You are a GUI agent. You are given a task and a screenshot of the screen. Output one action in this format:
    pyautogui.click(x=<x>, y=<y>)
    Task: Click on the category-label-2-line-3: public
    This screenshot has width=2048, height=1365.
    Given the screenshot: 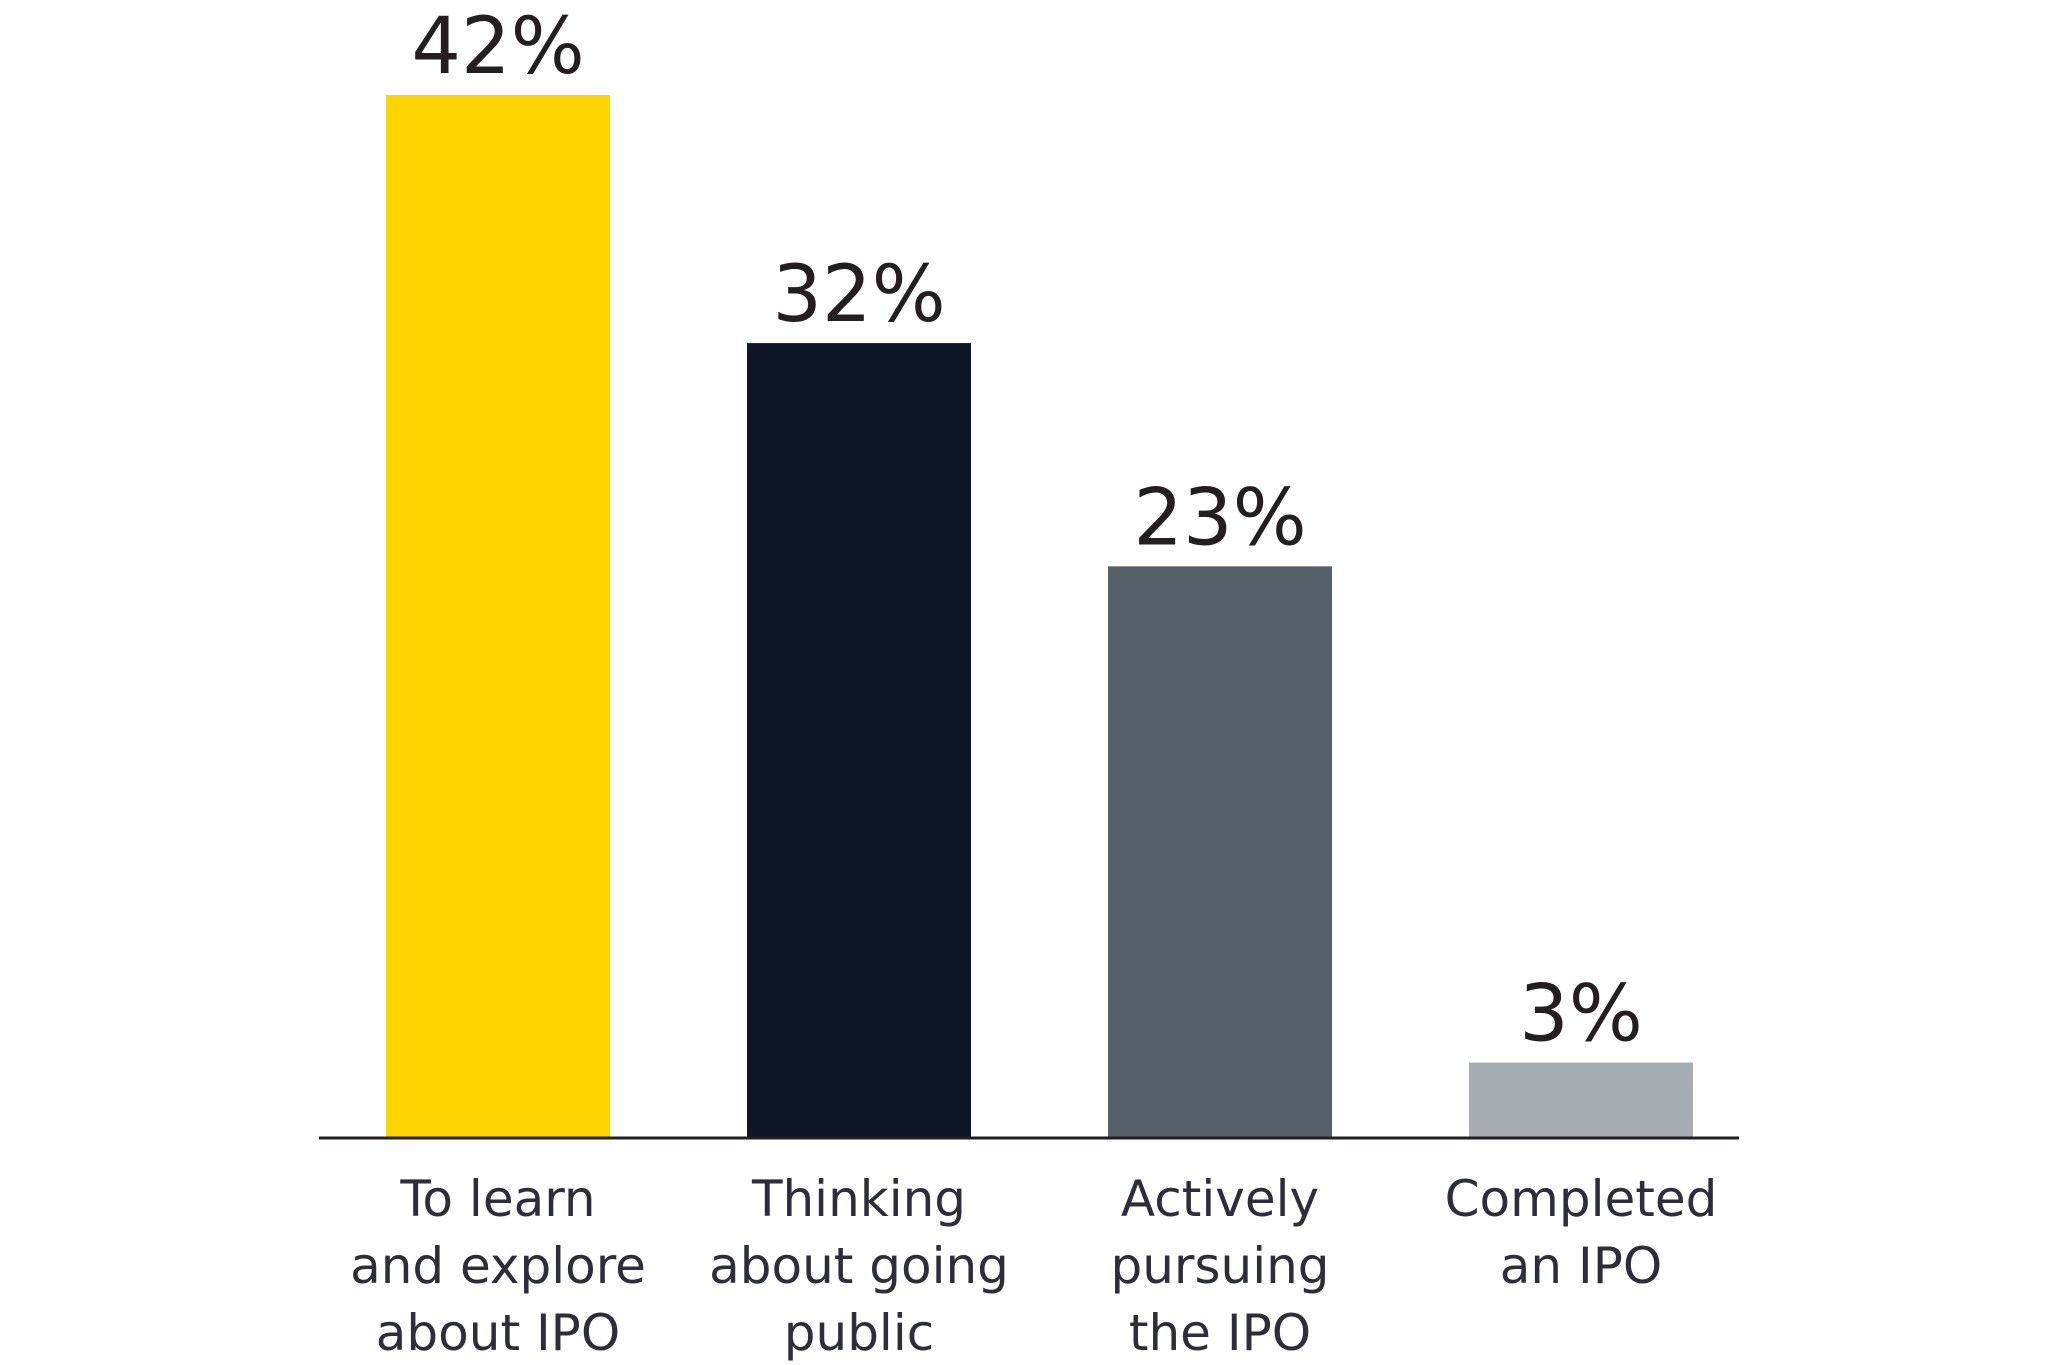 What is the action you would take?
    pyautogui.click(x=859, y=1333)
    